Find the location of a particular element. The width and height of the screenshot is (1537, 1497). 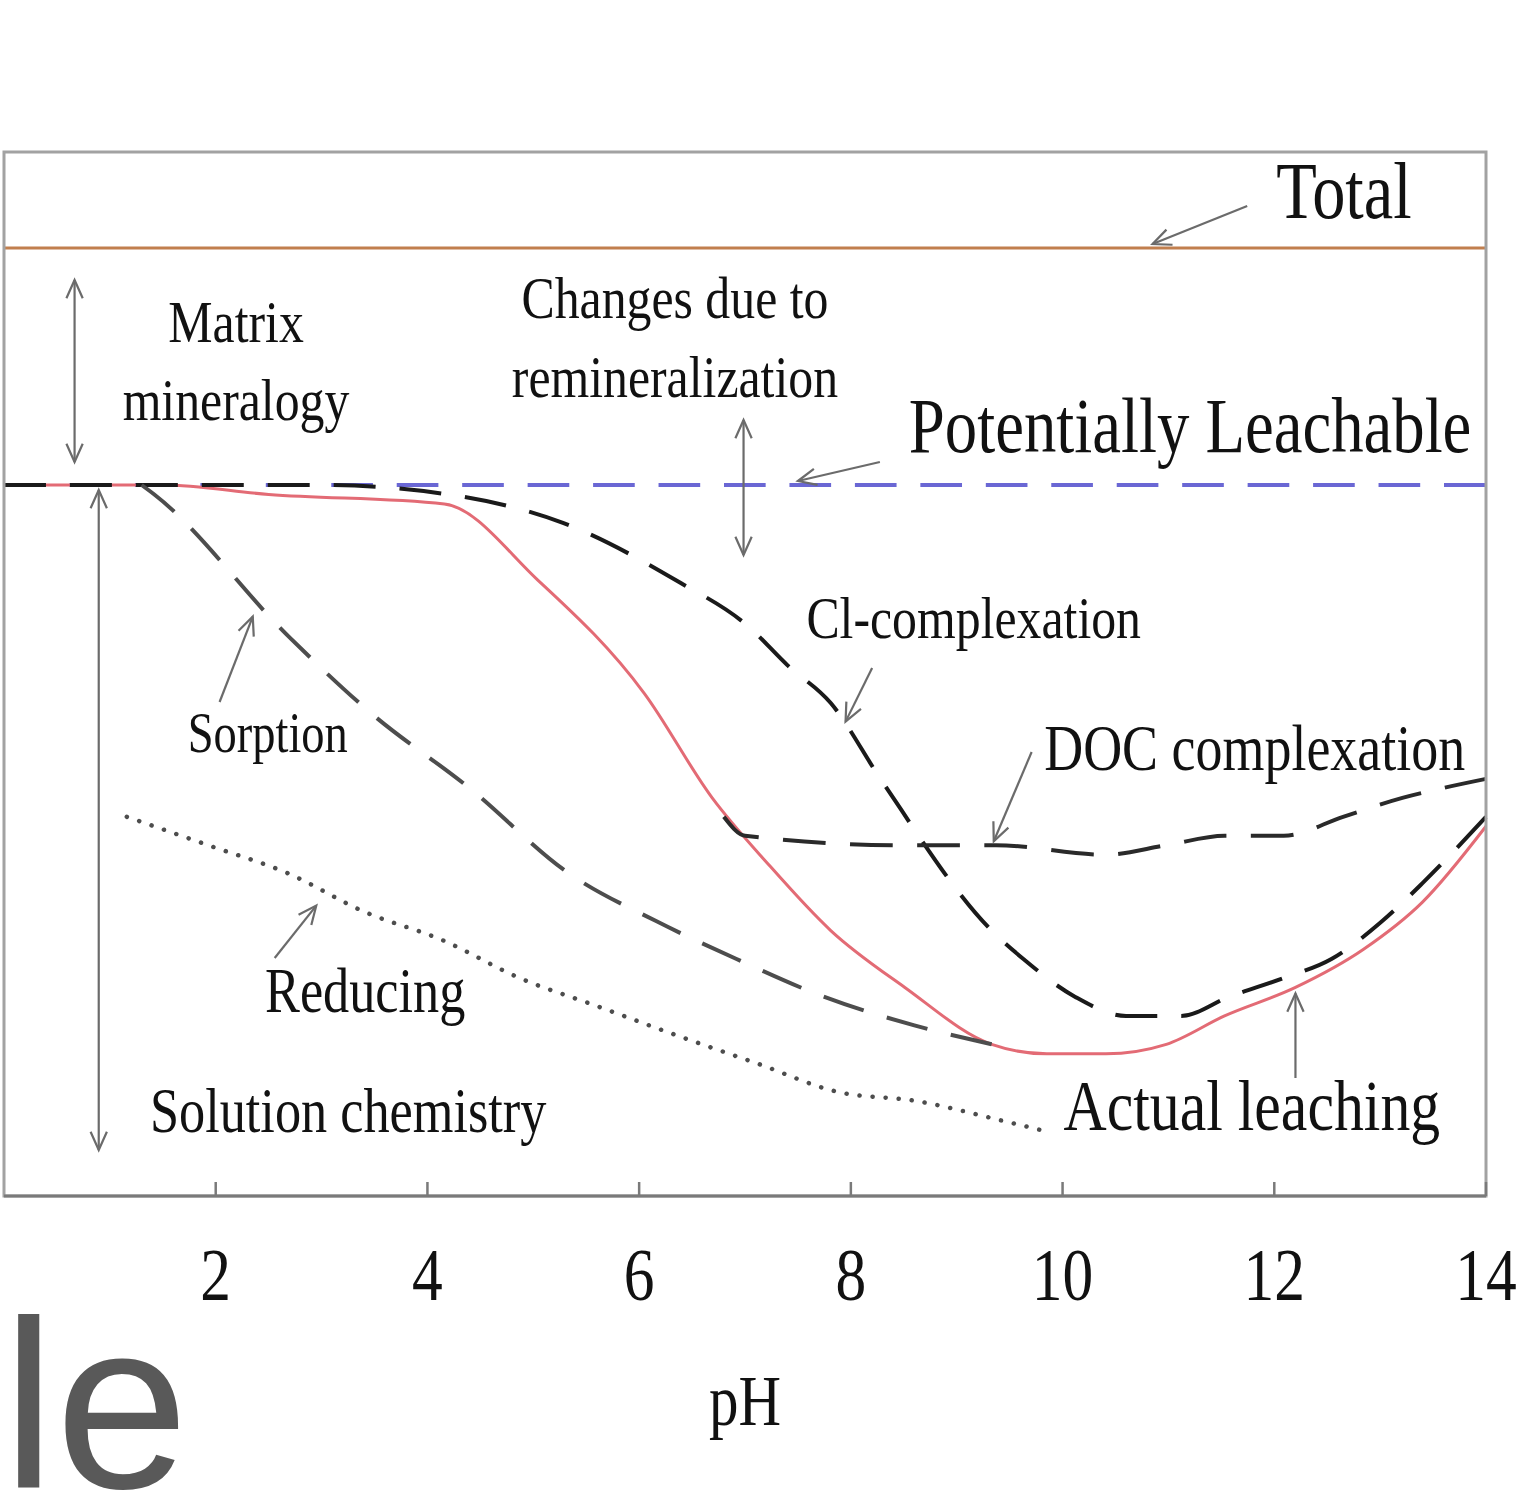

x-tick-label: 10 is located at coordinates (1062, 1275).